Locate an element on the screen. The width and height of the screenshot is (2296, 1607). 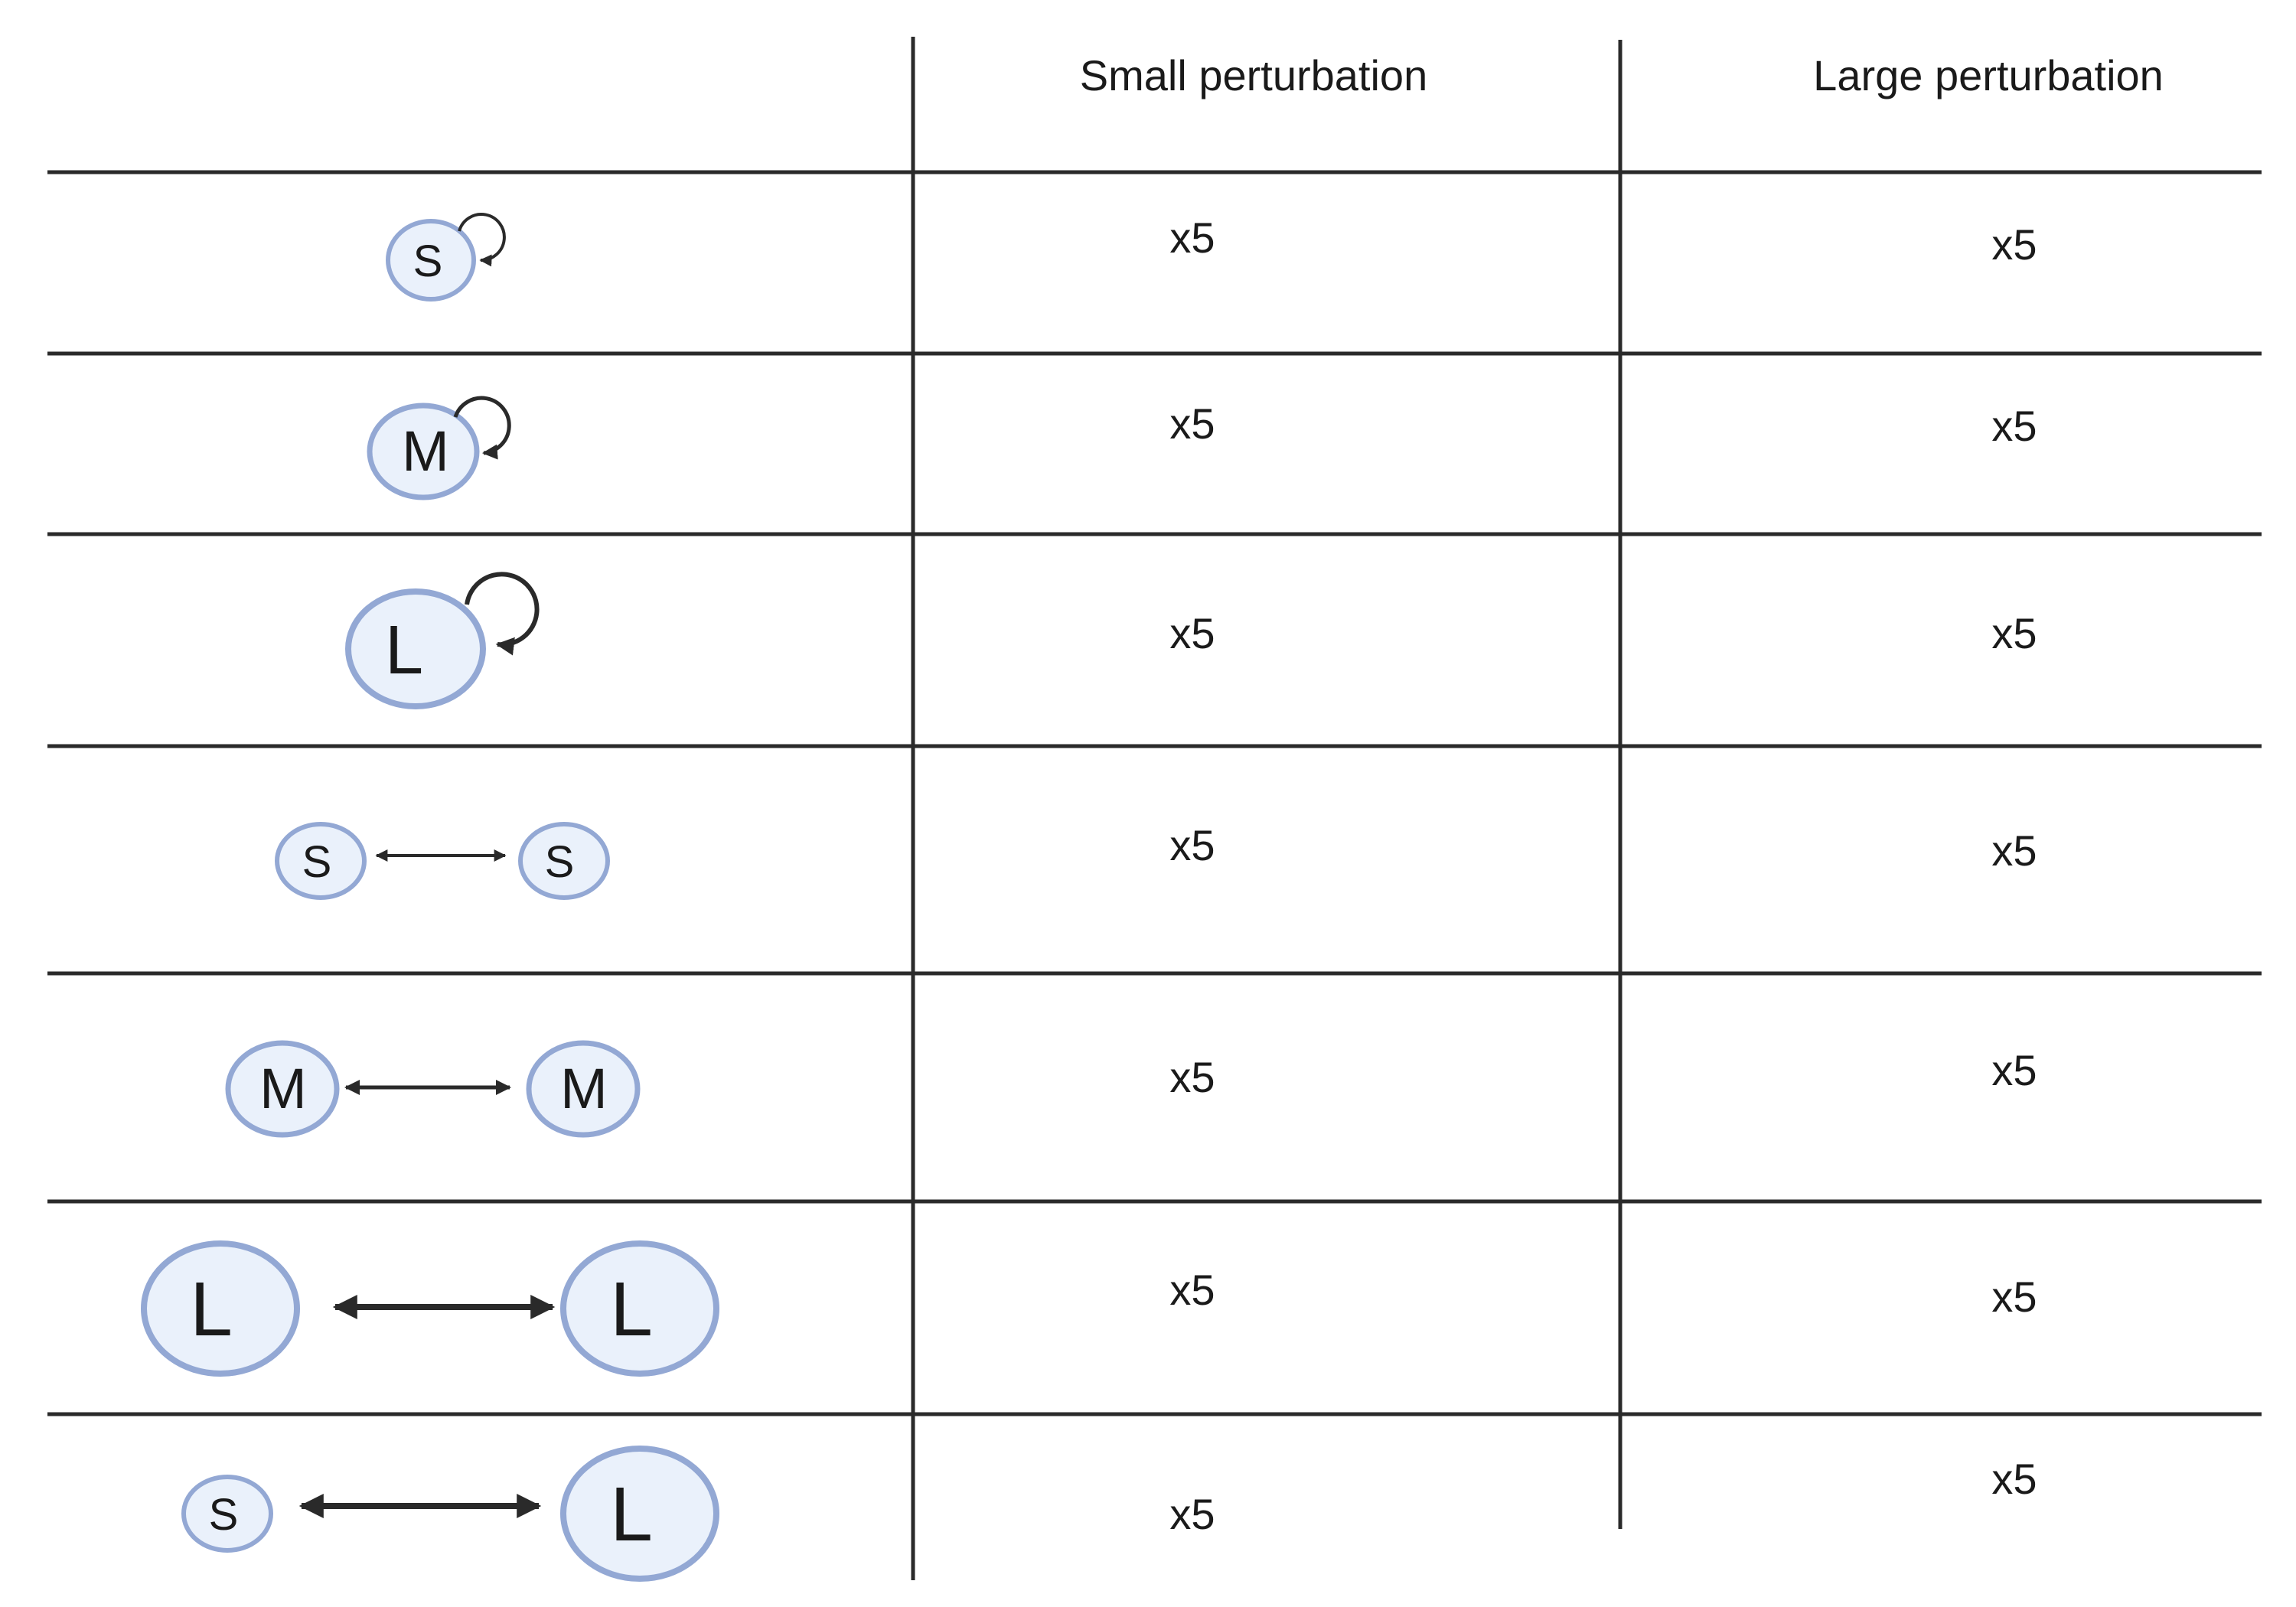
row-m-m: M M x5 x5 is located at coordinates (1131, 1089).